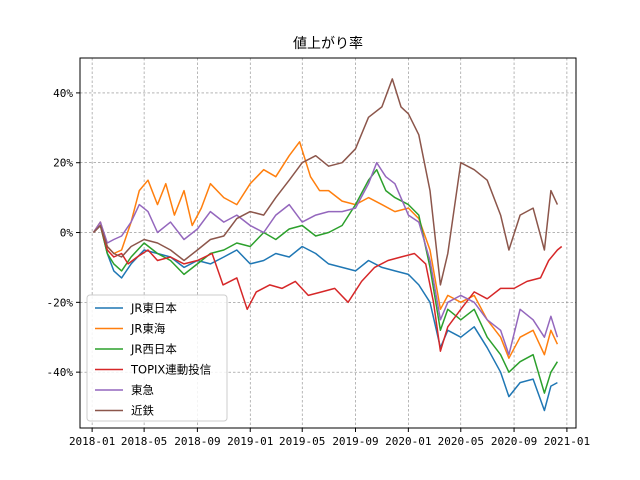 The image size is (640, 480). Describe the element at coordinates (92, 441) in the screenshot. I see `x-tick-label: 2018-01` at that location.